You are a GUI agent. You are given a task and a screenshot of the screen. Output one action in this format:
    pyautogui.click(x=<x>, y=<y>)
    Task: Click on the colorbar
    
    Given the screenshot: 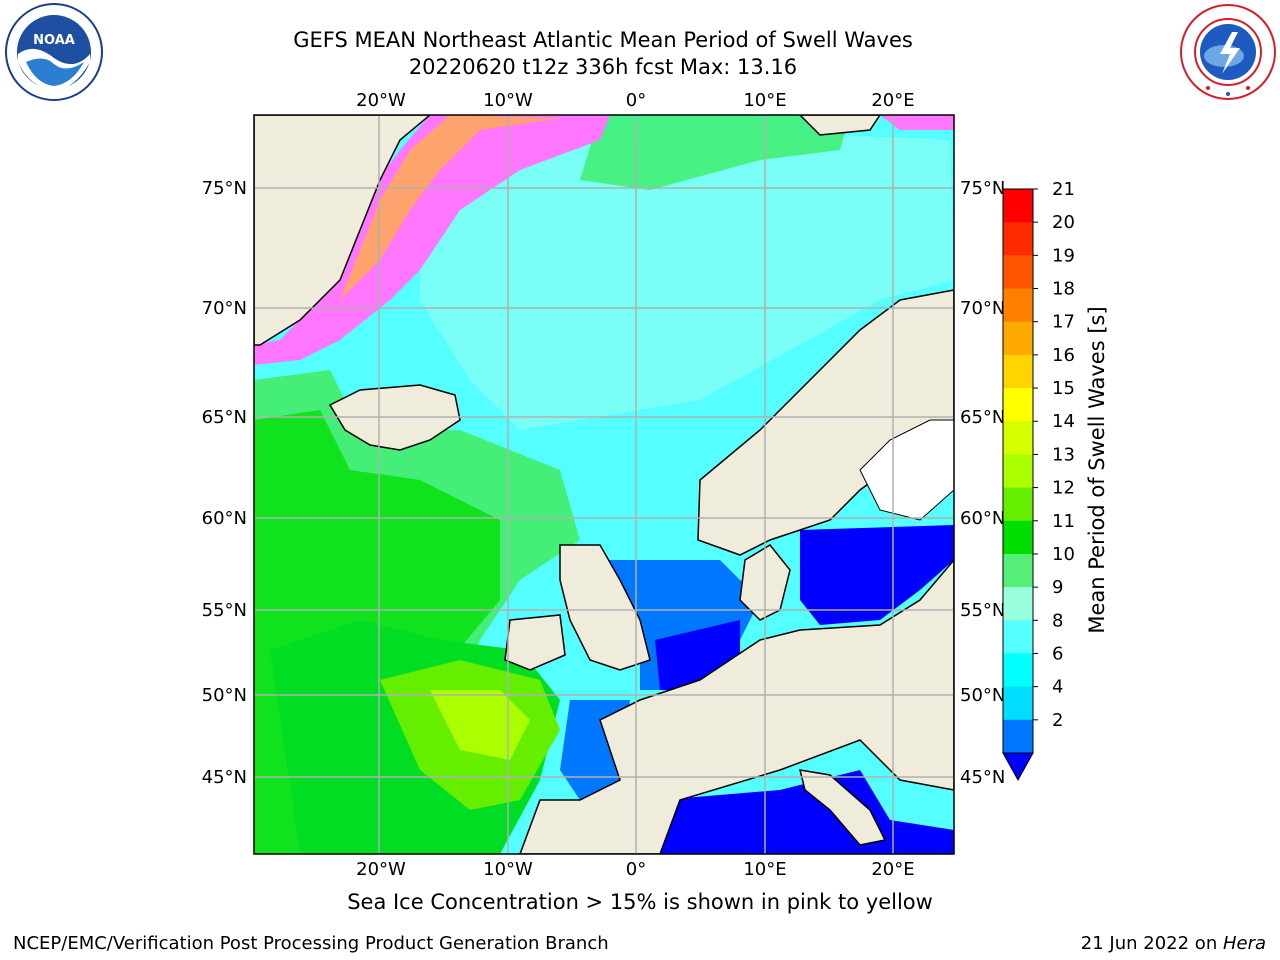 What is the action you would take?
    pyautogui.click(x=1018, y=485)
    